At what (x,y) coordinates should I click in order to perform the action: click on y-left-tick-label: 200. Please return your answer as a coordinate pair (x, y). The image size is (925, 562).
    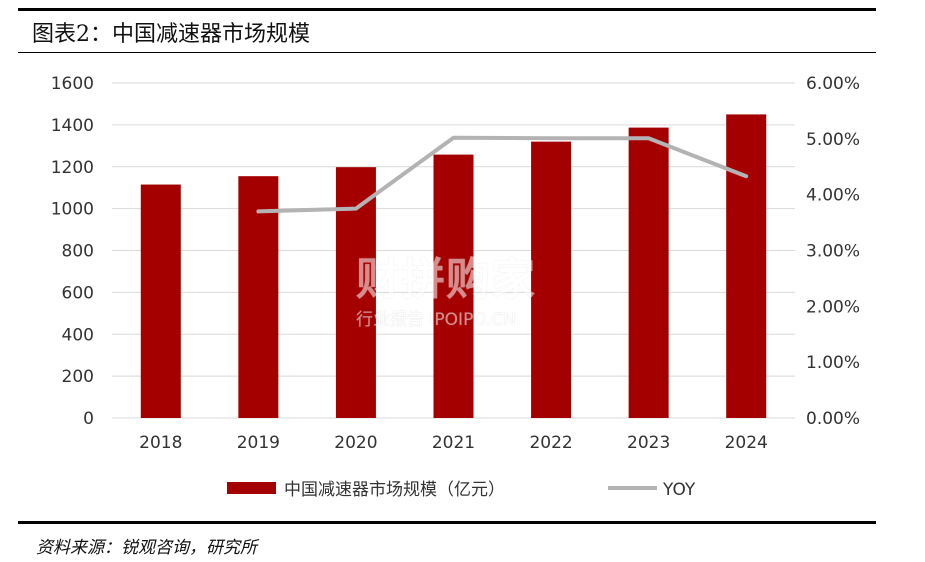
    Looking at the image, I should click on (78, 377).